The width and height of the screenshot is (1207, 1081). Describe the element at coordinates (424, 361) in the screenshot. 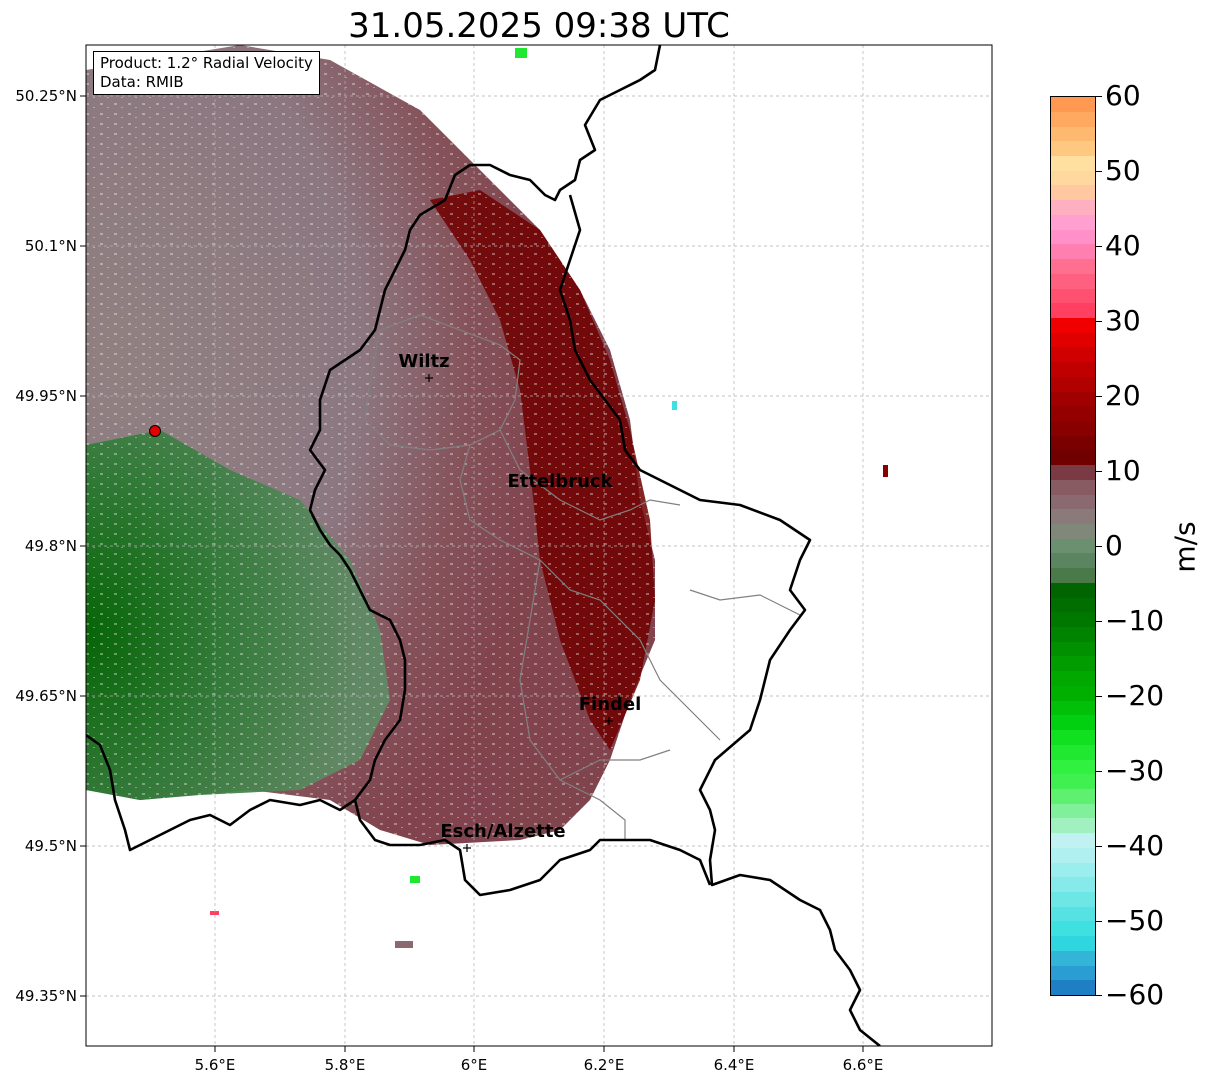

I see `city-label-wiltz: Wiltz` at that location.